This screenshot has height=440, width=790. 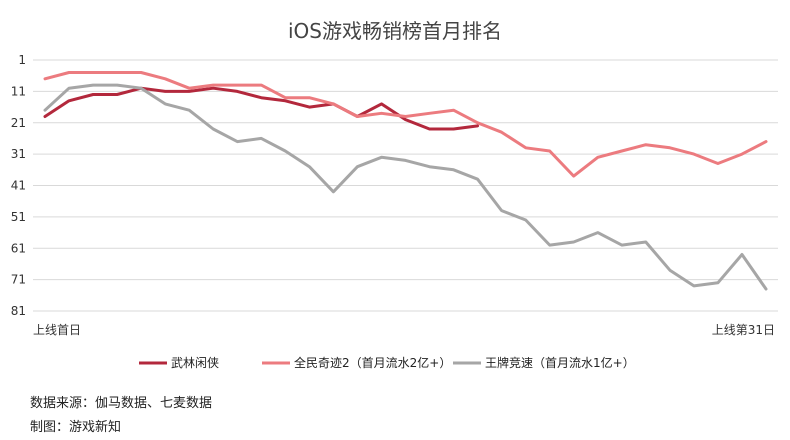 What do you see at coordinates (121, 403) in the screenshot?
I see `data-source-note: 数据来源：伽马数据、七麦数据` at bounding box center [121, 403].